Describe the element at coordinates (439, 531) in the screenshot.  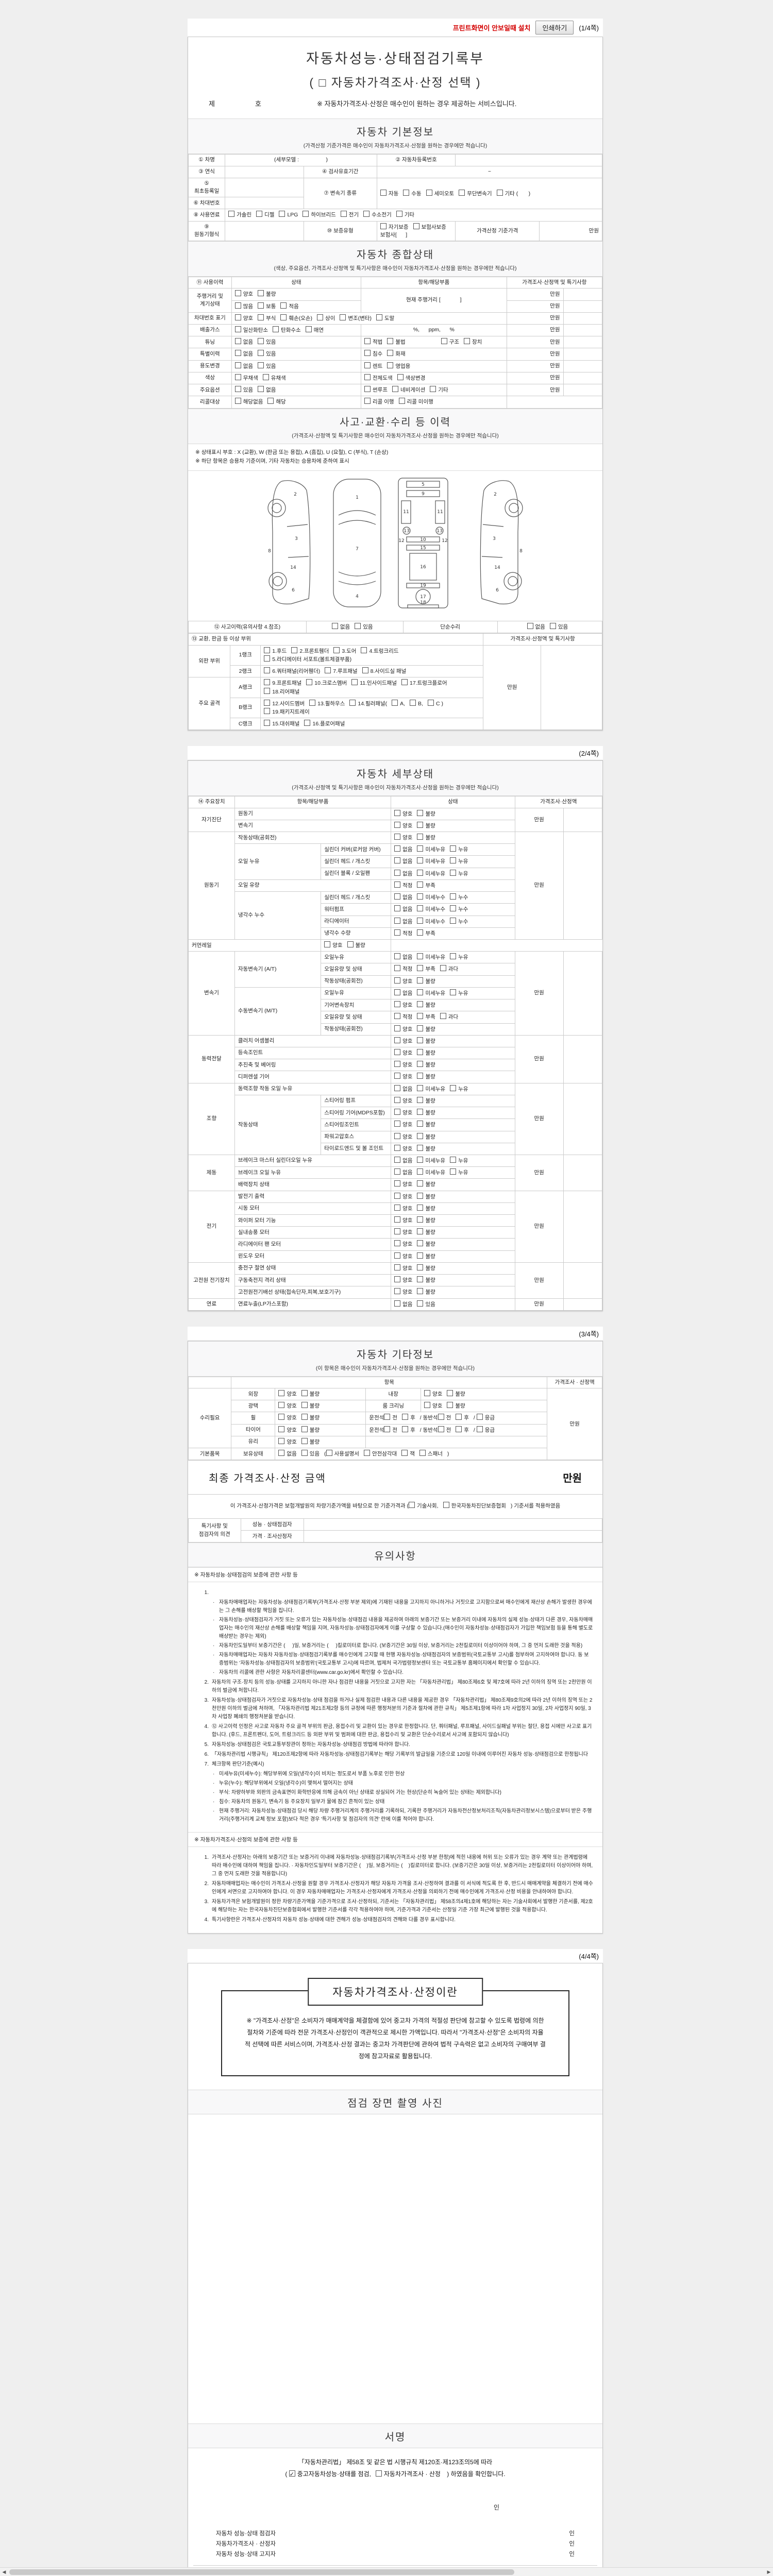
I see `diagram-part-number: 13` at that location.